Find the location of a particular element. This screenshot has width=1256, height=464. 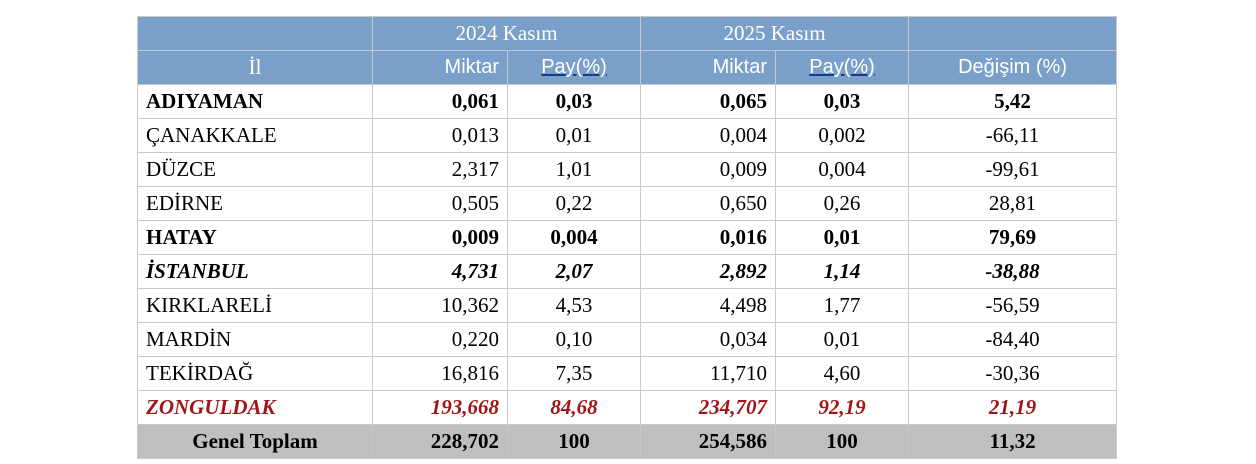

table-row: DÜZCE 2,317 1,01 0,009 0,004 -99,61 is located at coordinates (627, 169).